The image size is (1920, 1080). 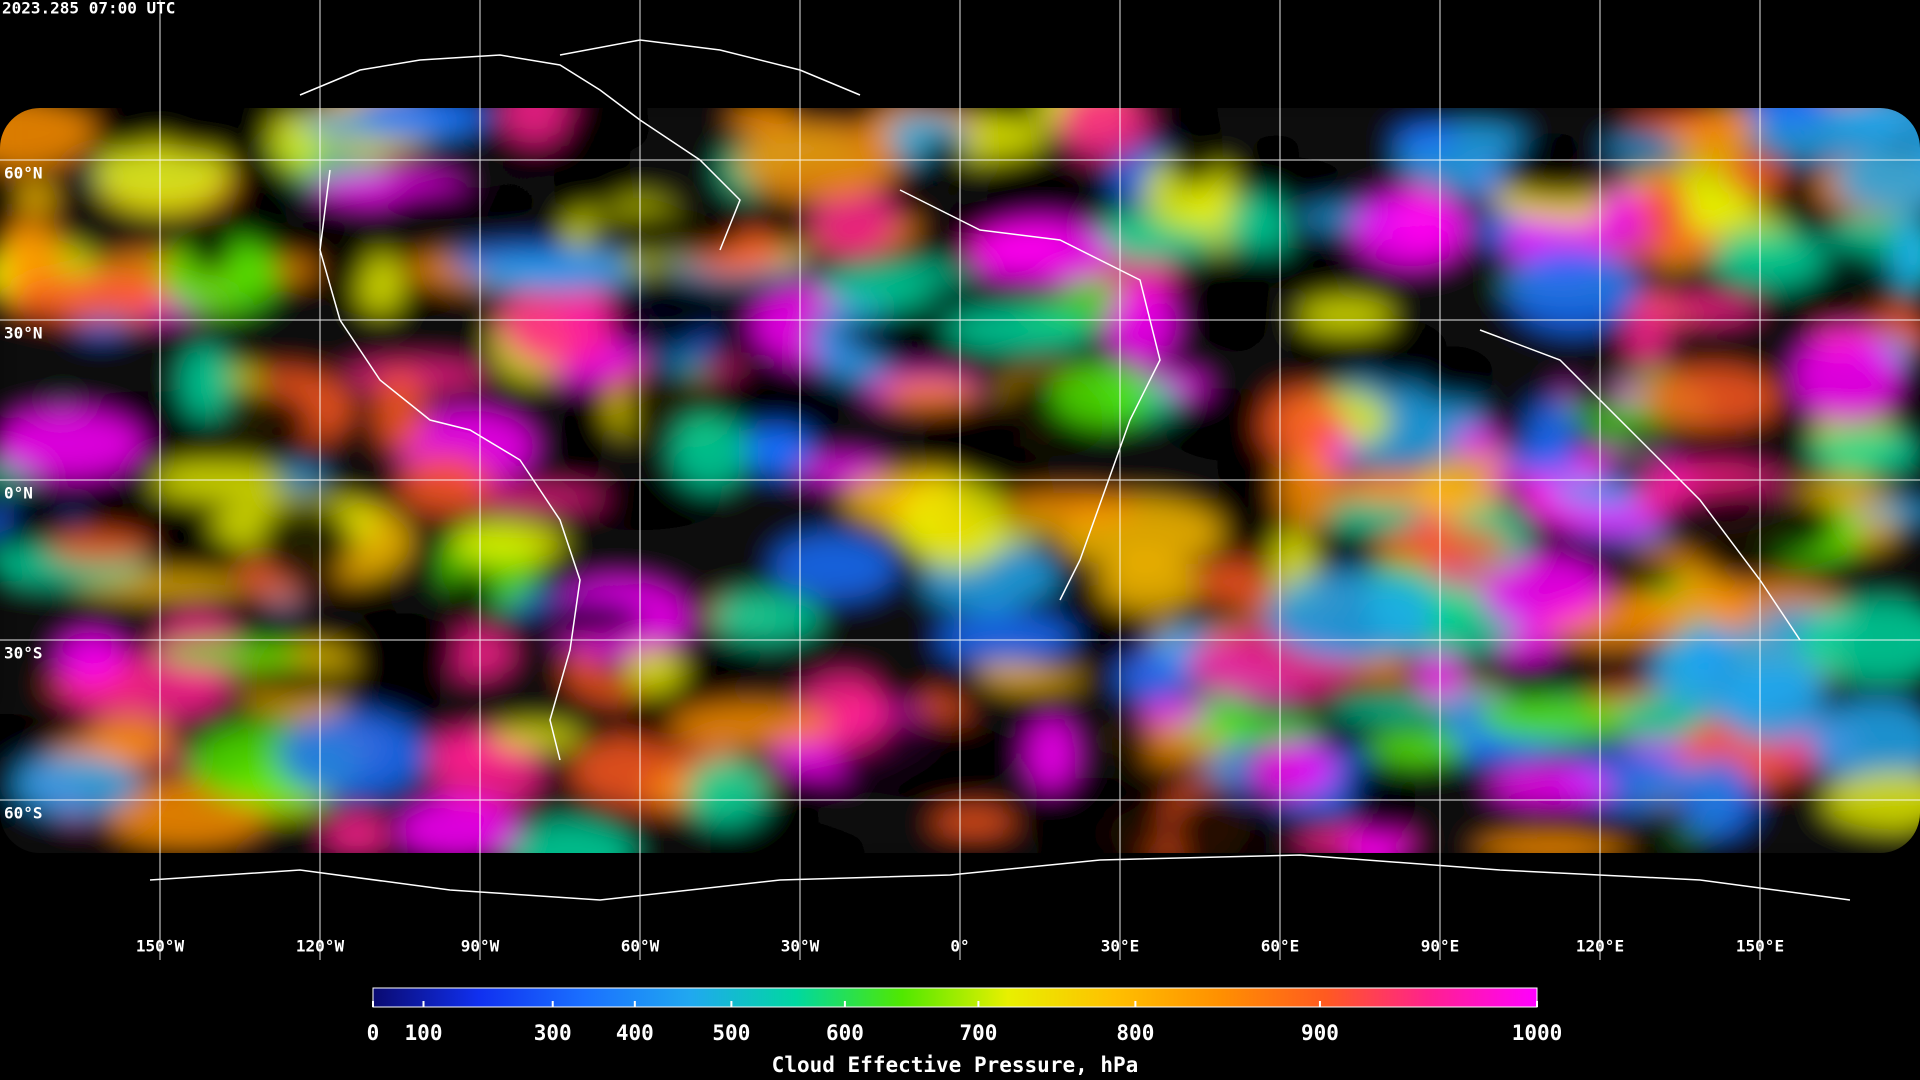 What do you see at coordinates (373, 1033) in the screenshot?
I see `colorbar-tick-label: 0` at bounding box center [373, 1033].